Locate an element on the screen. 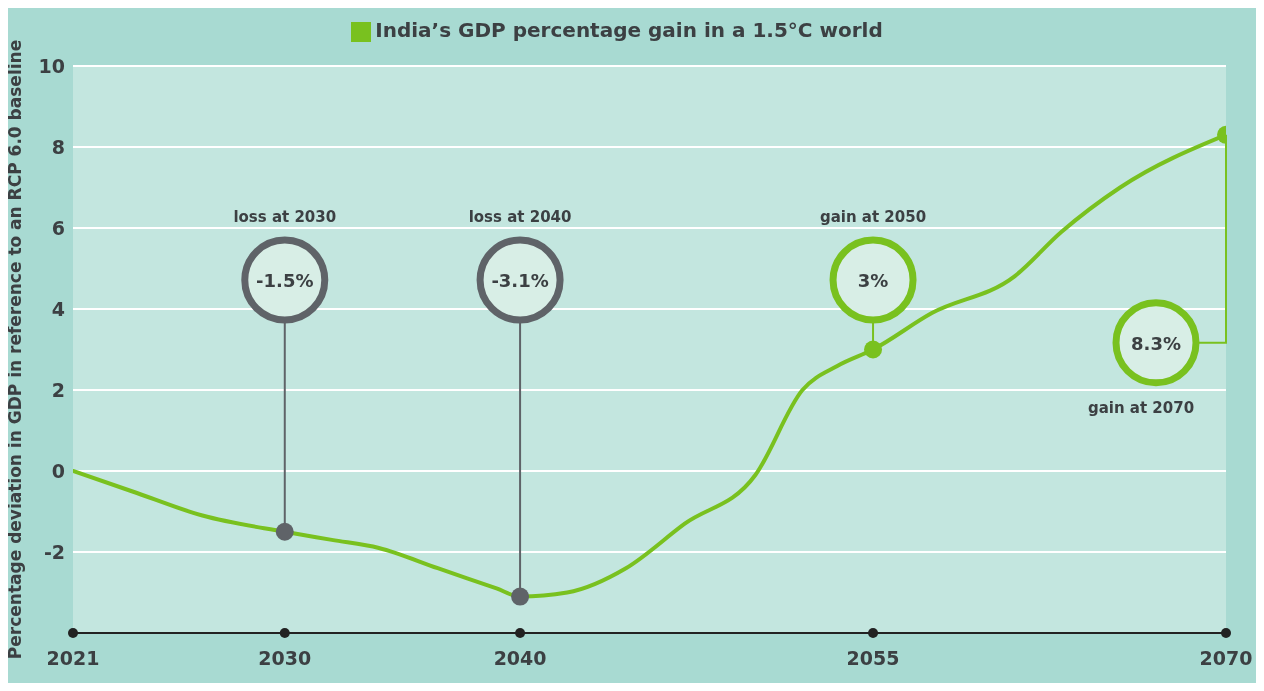 The width and height of the screenshot is (1264, 691). annotation: loss at 2040 is located at coordinates (520, 217).